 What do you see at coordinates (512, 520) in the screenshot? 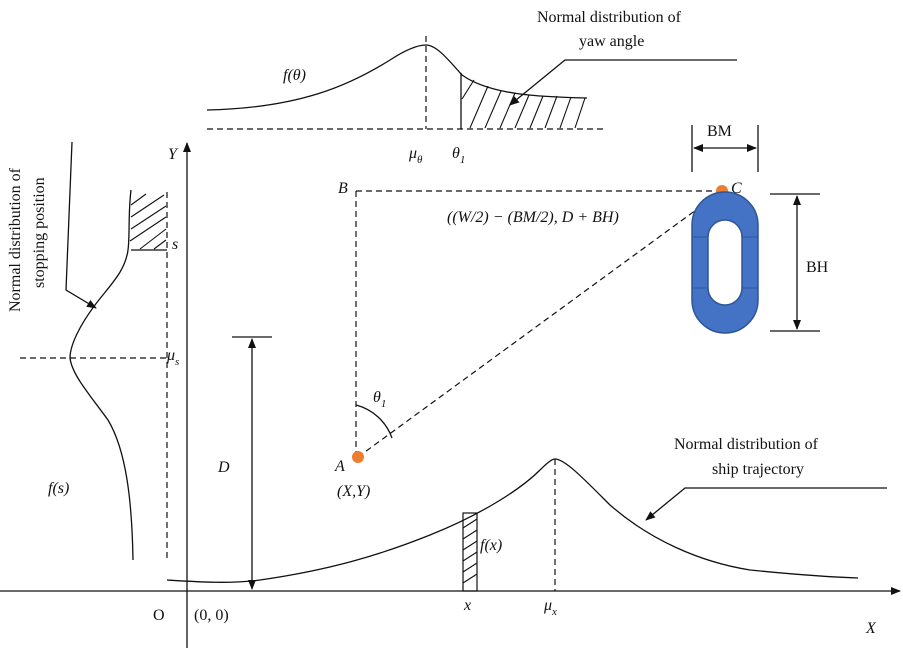
I see `trajectory-distribution-curve` at bounding box center [512, 520].